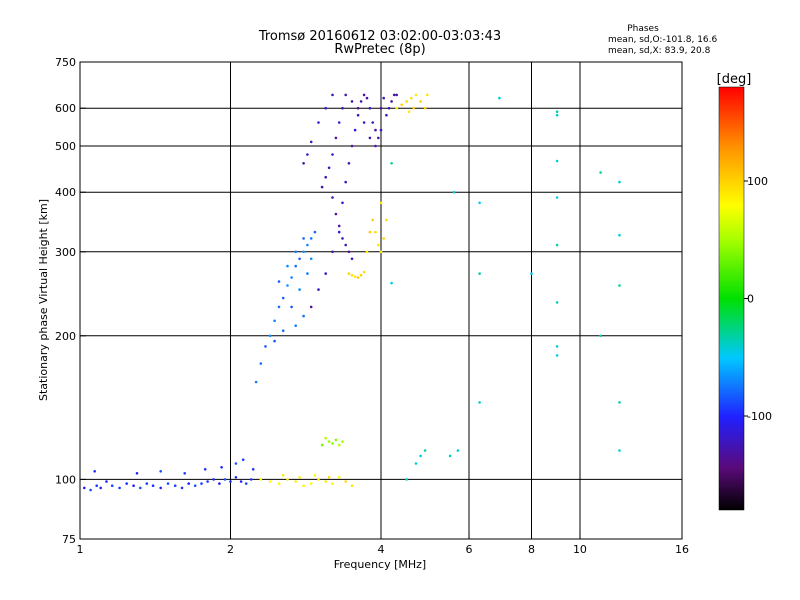 This screenshot has height=600, width=800. What do you see at coordinates (70, 301) in the screenshot?
I see `y-axis-ticks: 75 100 200 300 400 500 600 750` at bounding box center [70, 301].